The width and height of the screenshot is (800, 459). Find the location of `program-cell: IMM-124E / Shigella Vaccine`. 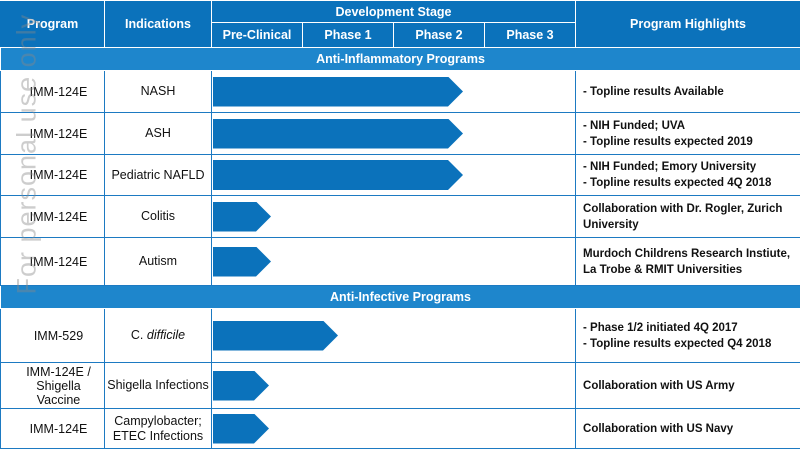

program-cell: IMM-124E / Shigella Vaccine is located at coordinates (52, 385).